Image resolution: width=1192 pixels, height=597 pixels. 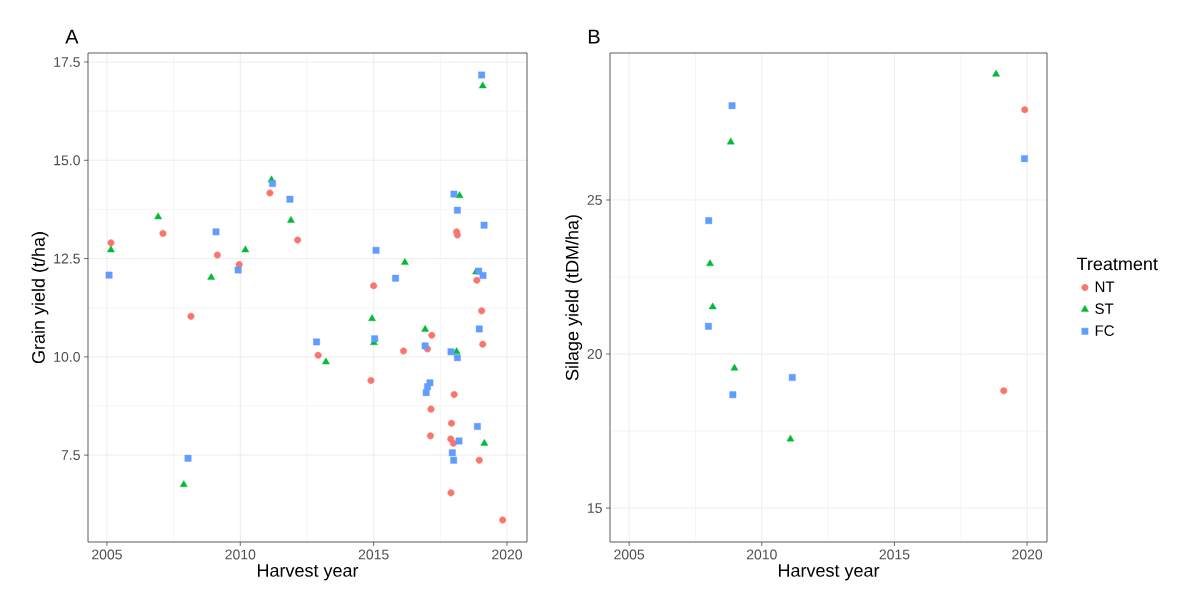 What do you see at coordinates (40, 298) in the screenshot?
I see `y-axis-title: Grain yield (t/ha)` at bounding box center [40, 298].